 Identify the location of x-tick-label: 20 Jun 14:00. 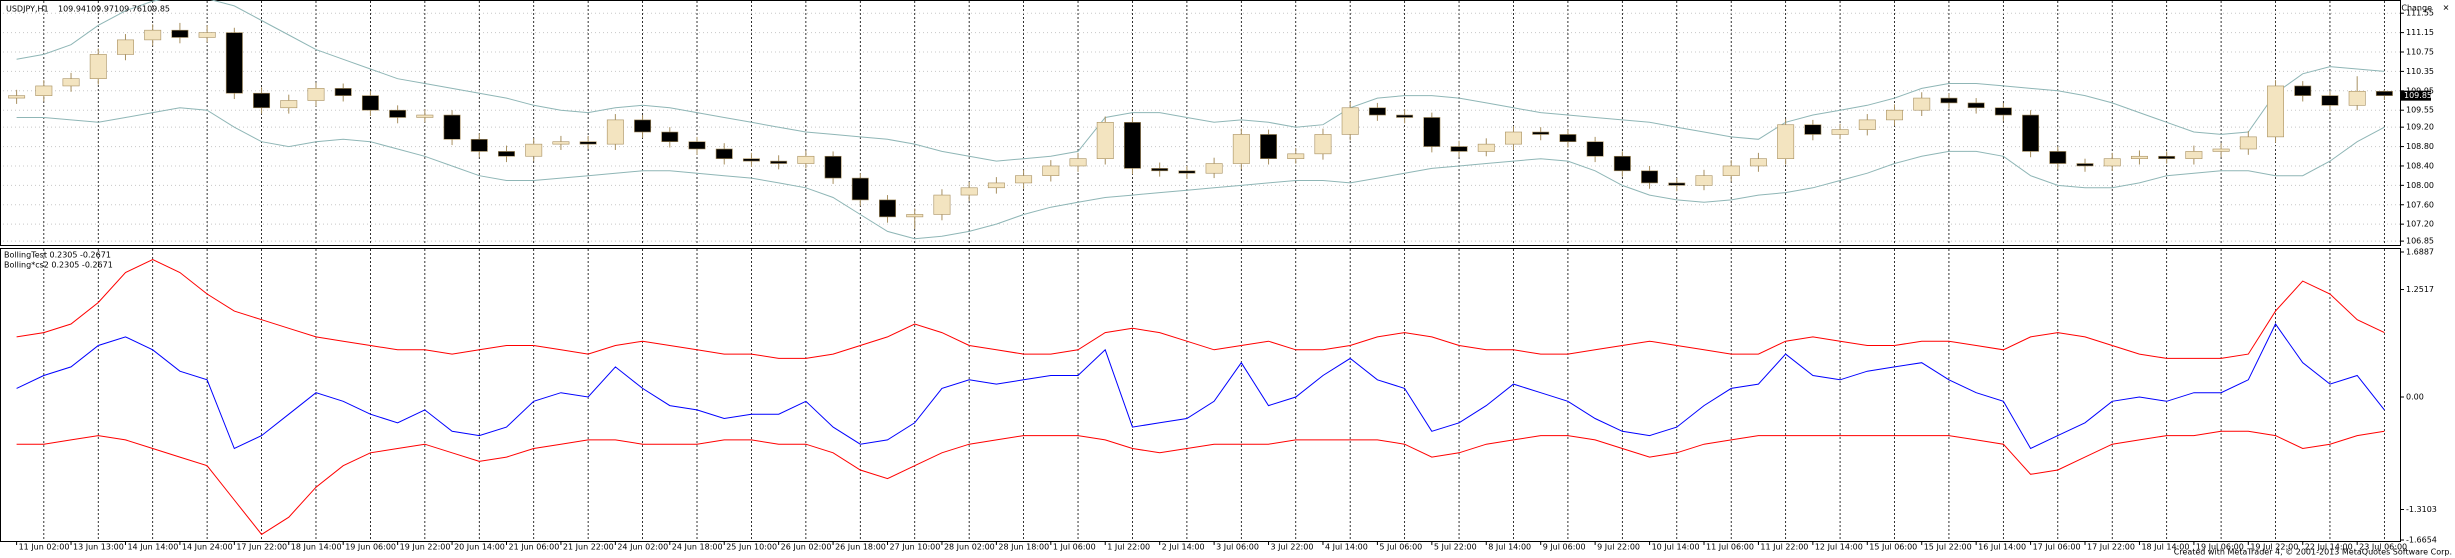
(479, 547).